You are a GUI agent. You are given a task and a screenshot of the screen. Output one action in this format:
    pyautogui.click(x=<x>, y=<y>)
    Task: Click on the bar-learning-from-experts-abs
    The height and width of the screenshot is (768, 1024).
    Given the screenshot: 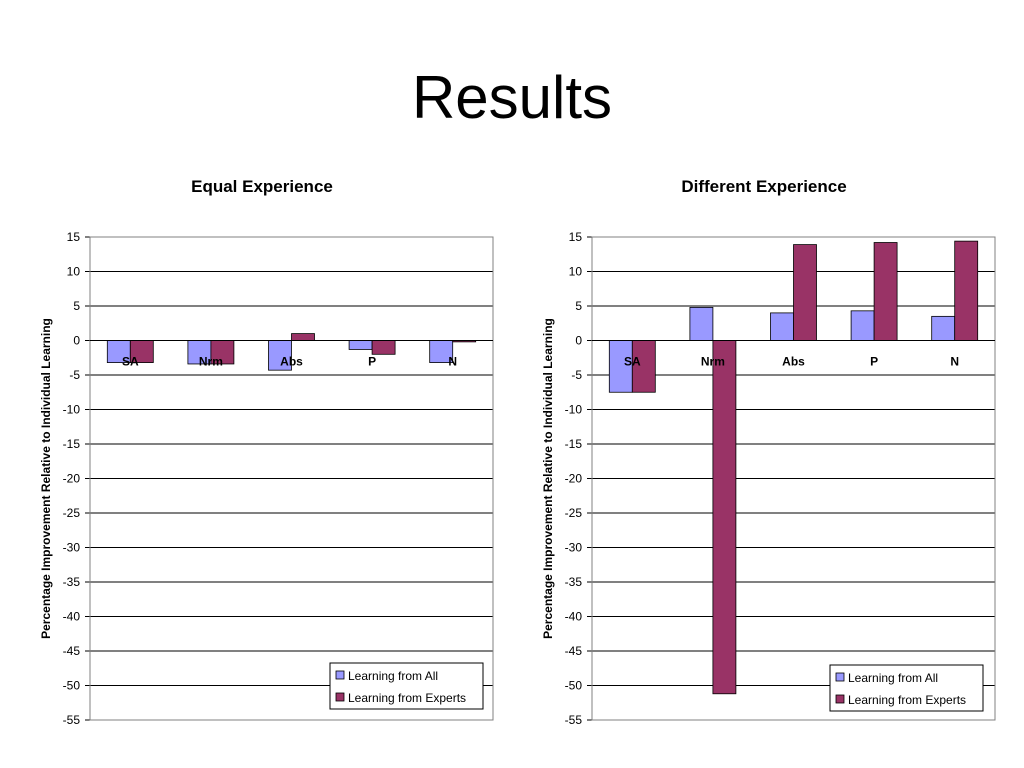 What is the action you would take?
    pyautogui.click(x=805, y=292)
    